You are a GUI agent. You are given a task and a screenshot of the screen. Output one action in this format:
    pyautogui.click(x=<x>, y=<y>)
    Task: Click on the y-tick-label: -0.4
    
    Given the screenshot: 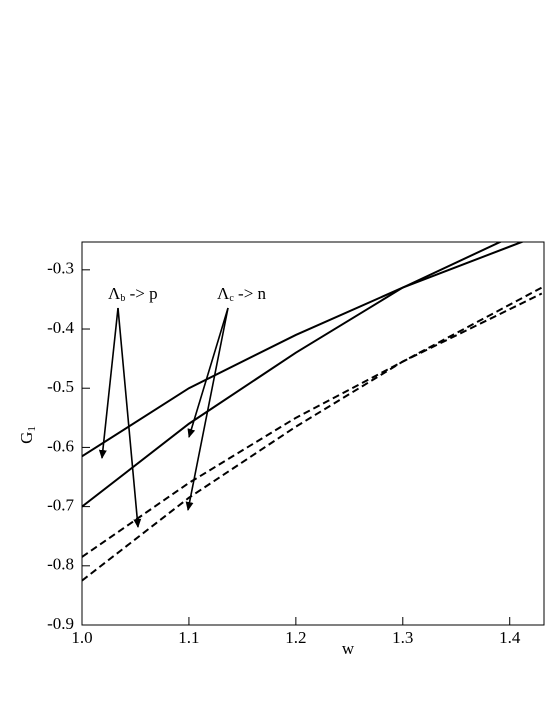 What is the action you would take?
    pyautogui.click(x=60, y=327)
    